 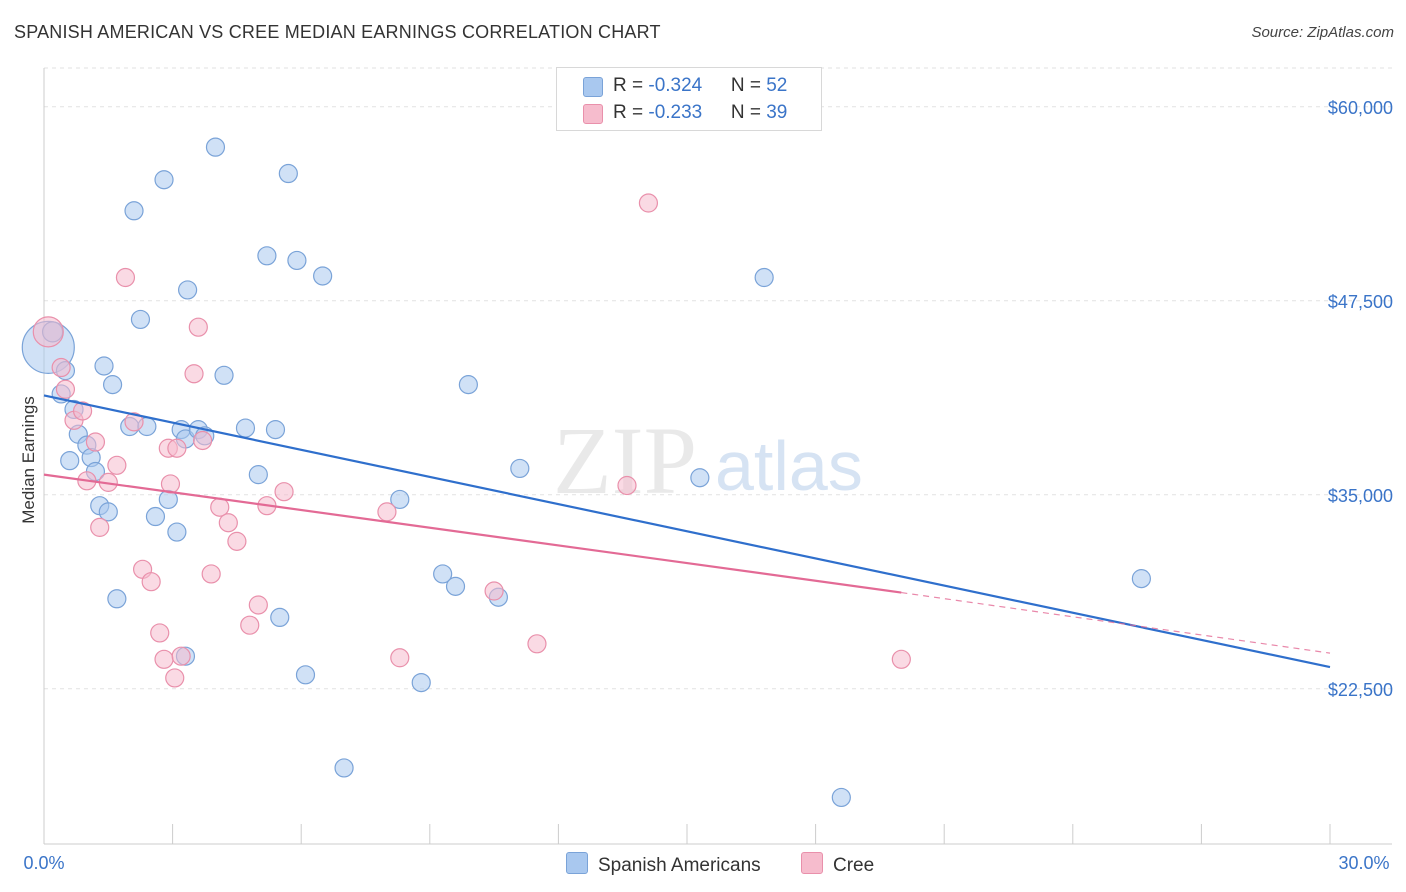 I want to click on watermark-atlas: atlas, so click(x=789, y=466).